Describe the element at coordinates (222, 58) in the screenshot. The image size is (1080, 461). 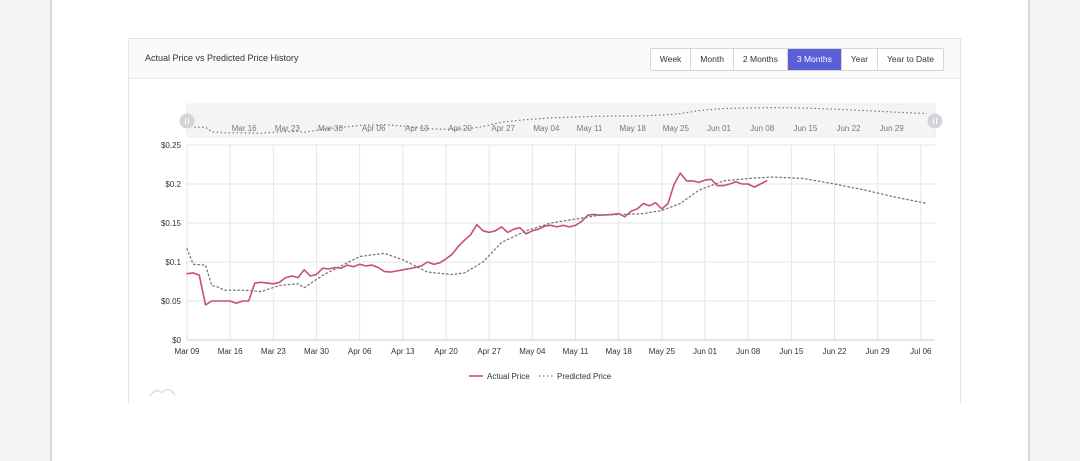
I see `chart-title: Actual Price vs Predicted Price History` at that location.